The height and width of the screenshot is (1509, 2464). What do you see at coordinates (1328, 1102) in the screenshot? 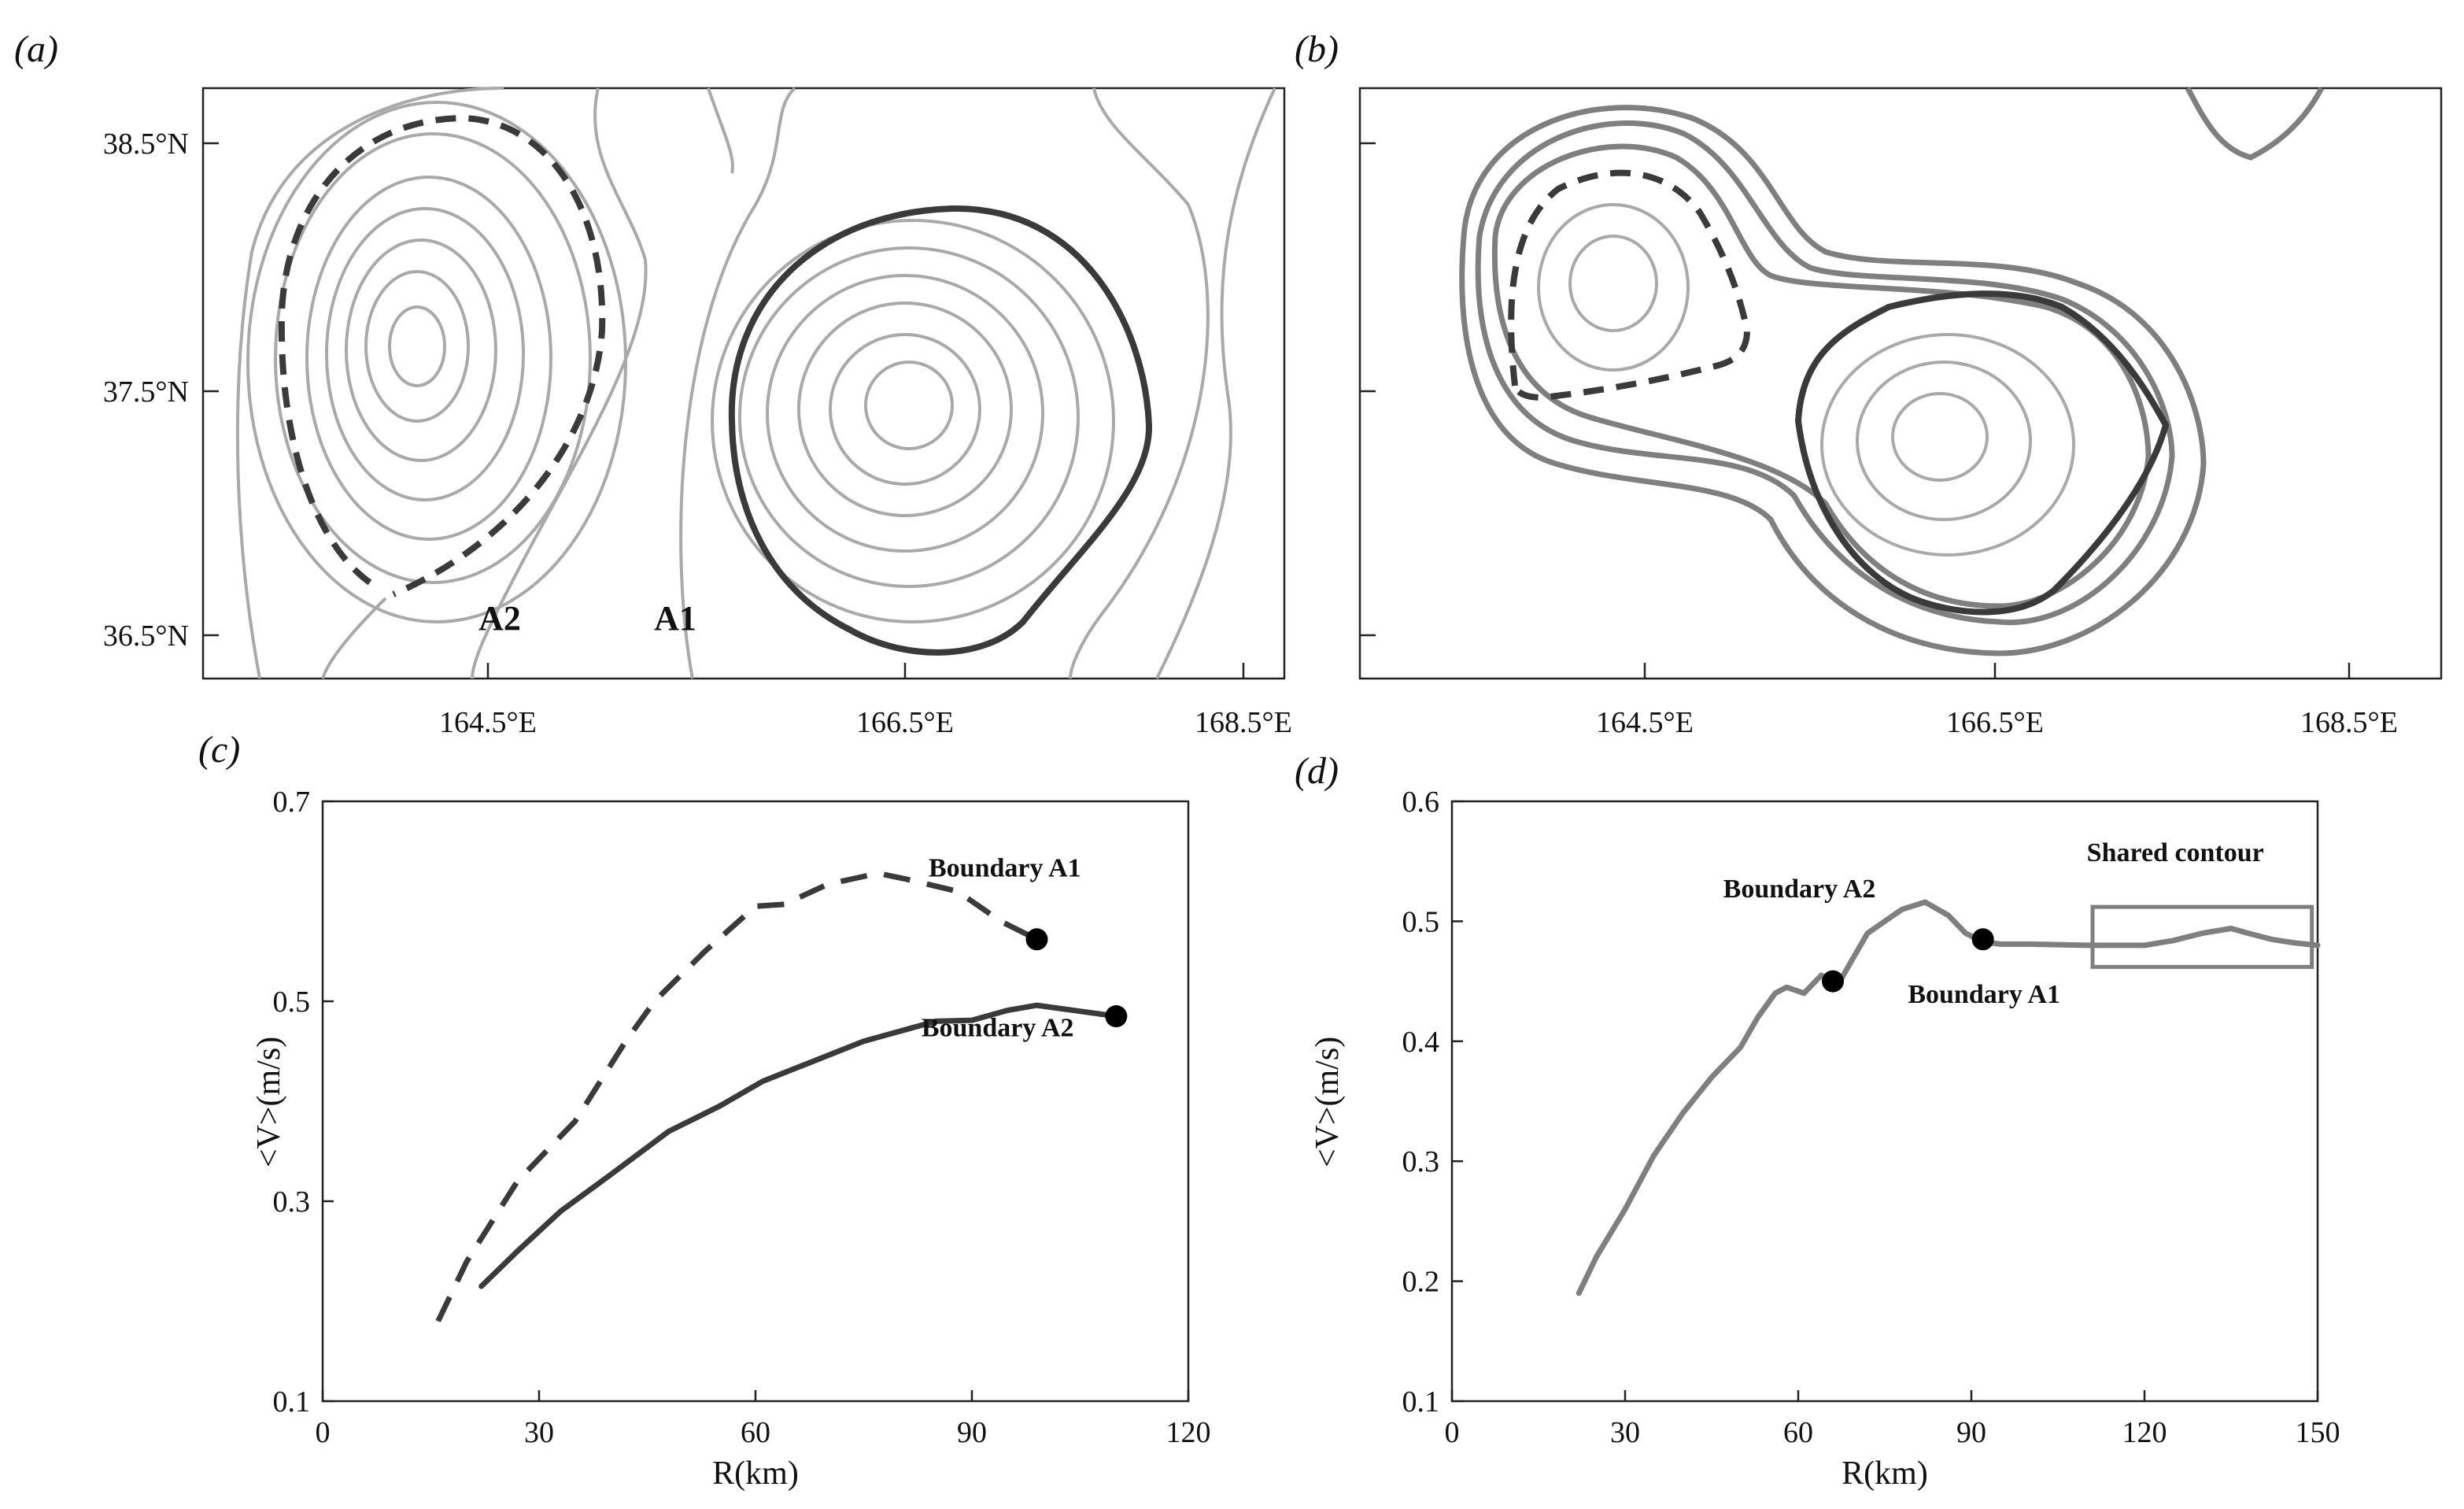
I see `chart-d-ylabel: <V>(m/s)` at bounding box center [1328, 1102].